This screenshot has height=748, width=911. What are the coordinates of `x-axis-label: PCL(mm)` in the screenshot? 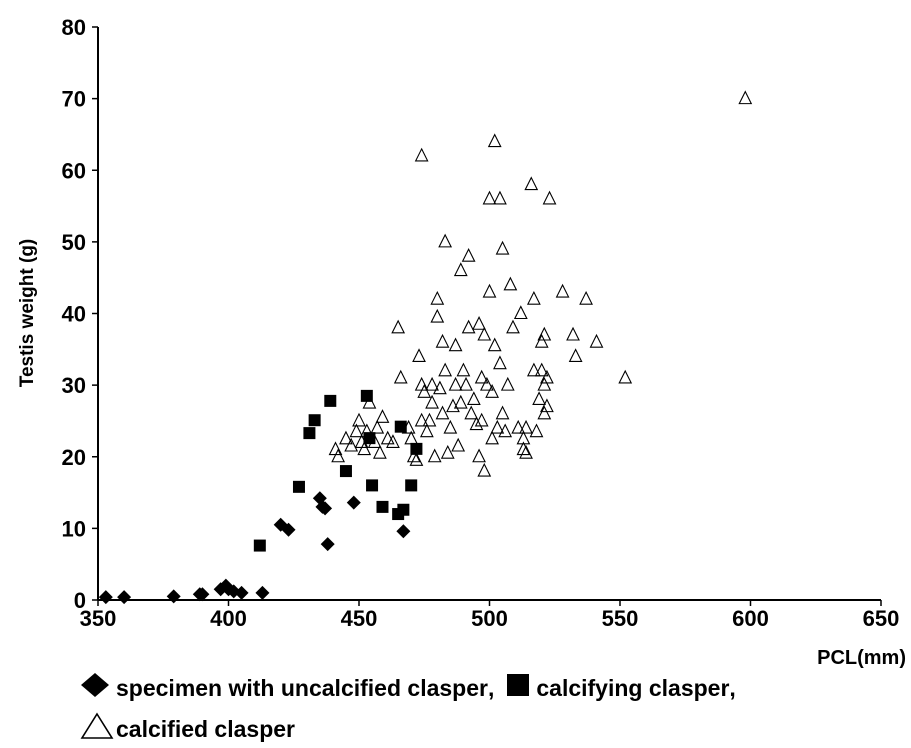 It's located at (861, 658).